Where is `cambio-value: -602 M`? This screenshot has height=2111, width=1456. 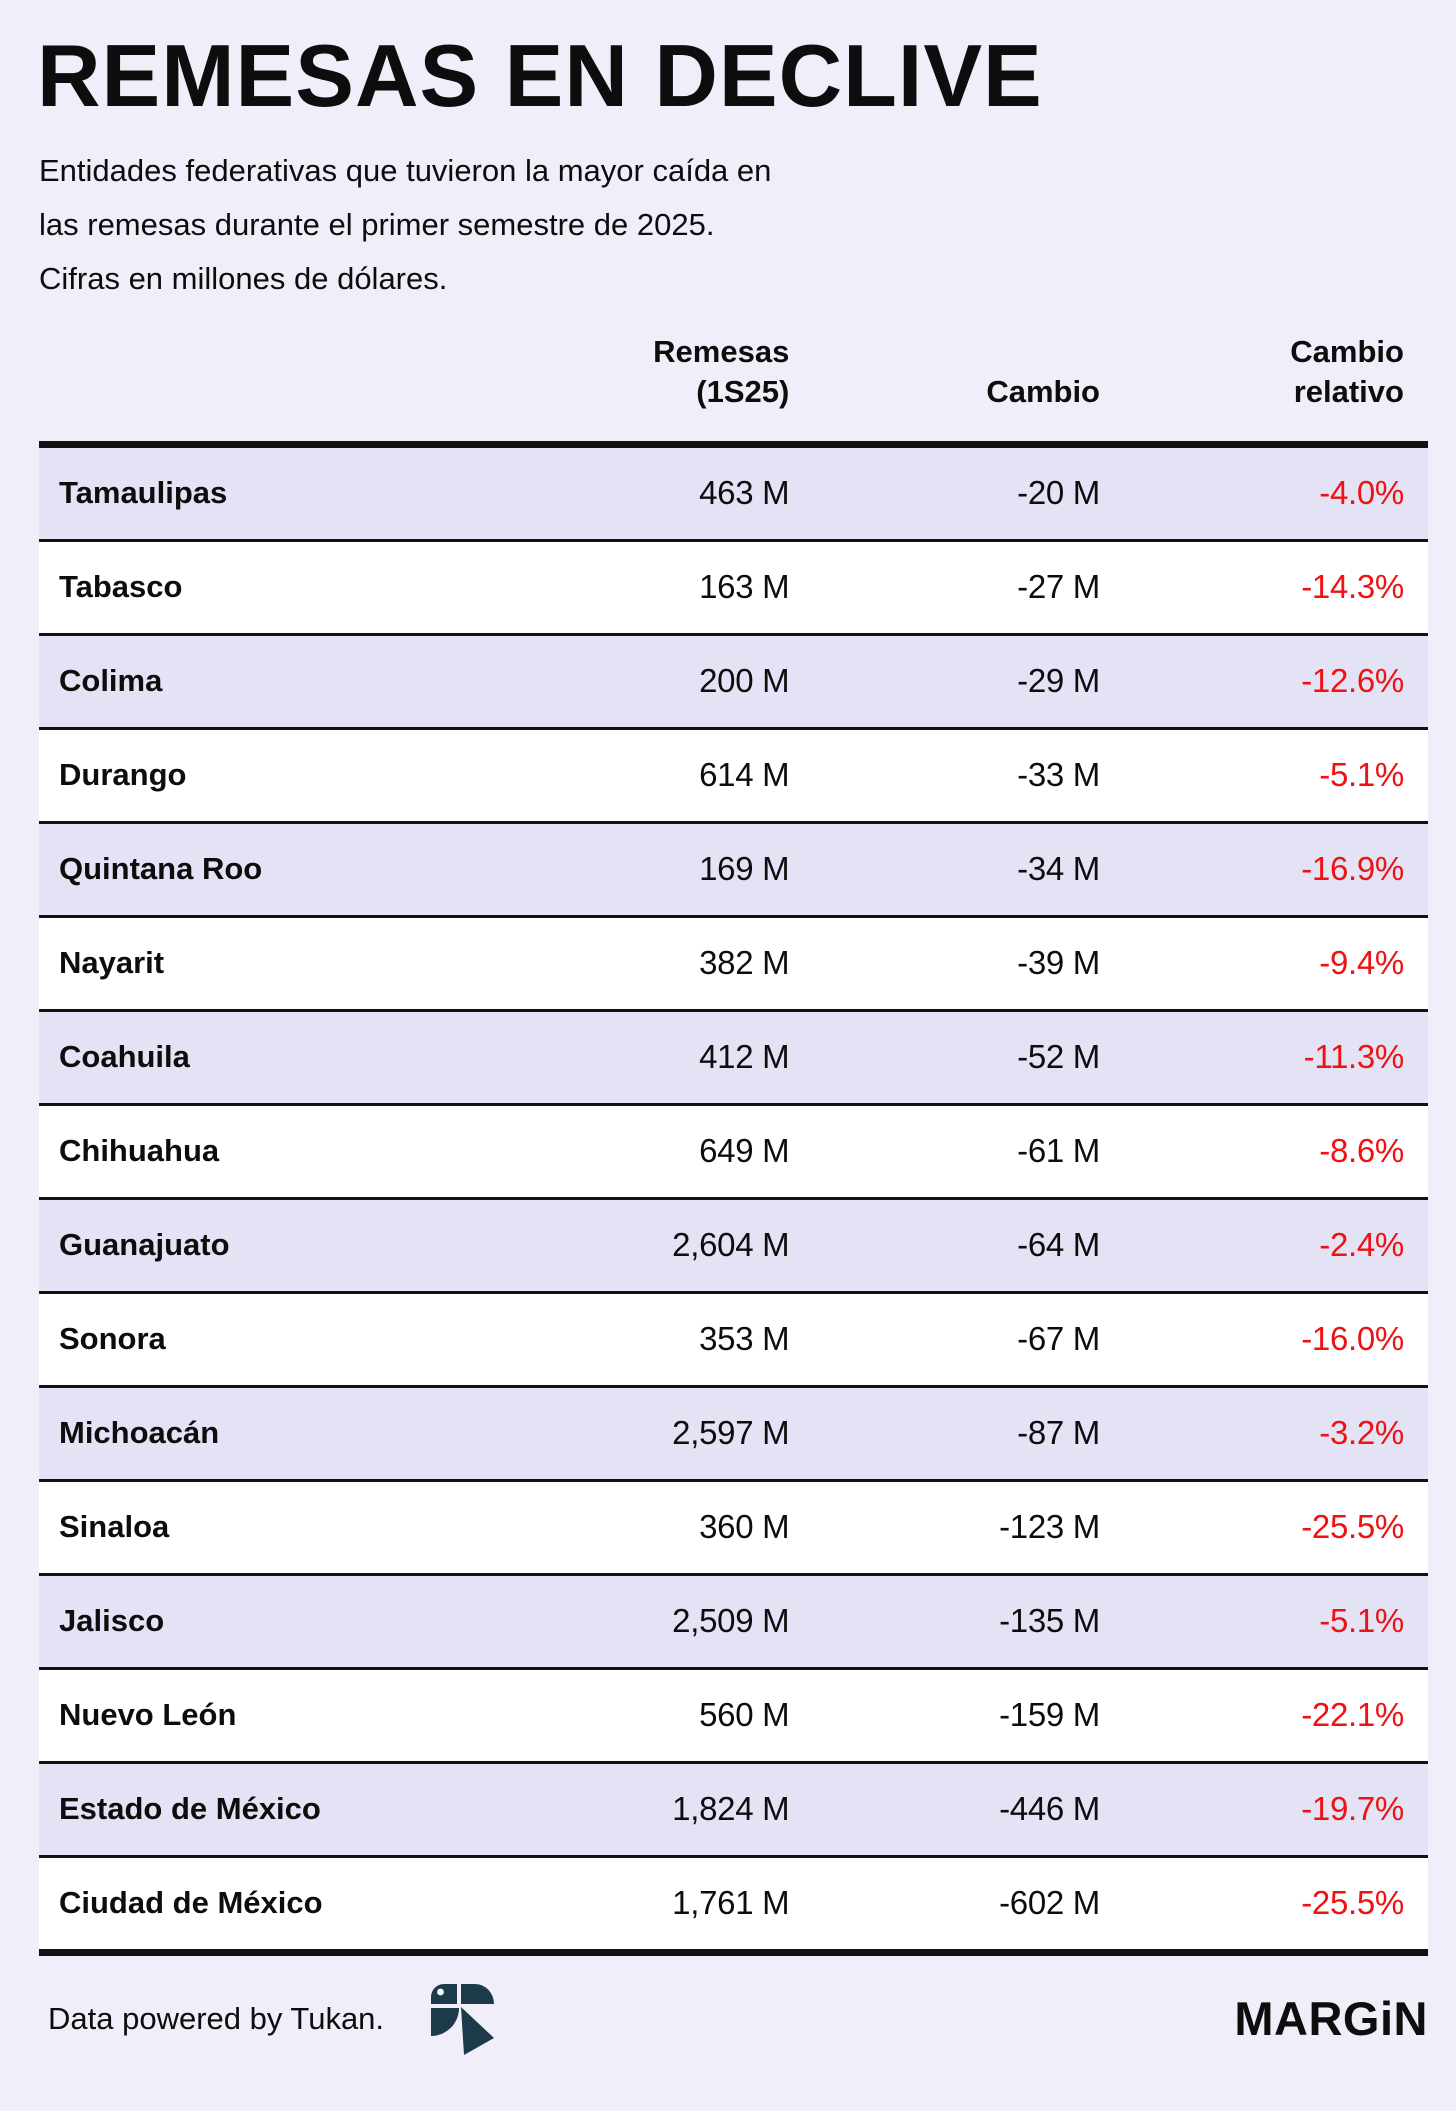 cambio-value: -602 M is located at coordinates (1049, 1903).